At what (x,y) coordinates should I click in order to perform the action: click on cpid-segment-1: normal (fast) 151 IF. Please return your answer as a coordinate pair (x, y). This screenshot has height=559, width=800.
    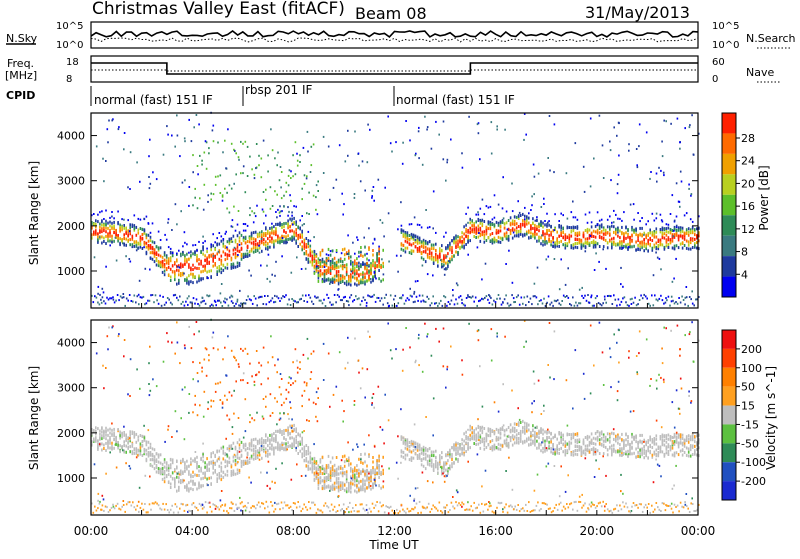
    Looking at the image, I should click on (153, 100).